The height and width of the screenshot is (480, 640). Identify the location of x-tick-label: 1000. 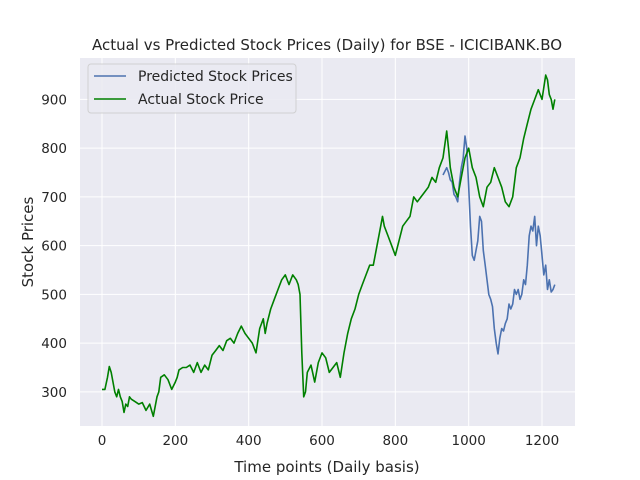
(468, 441).